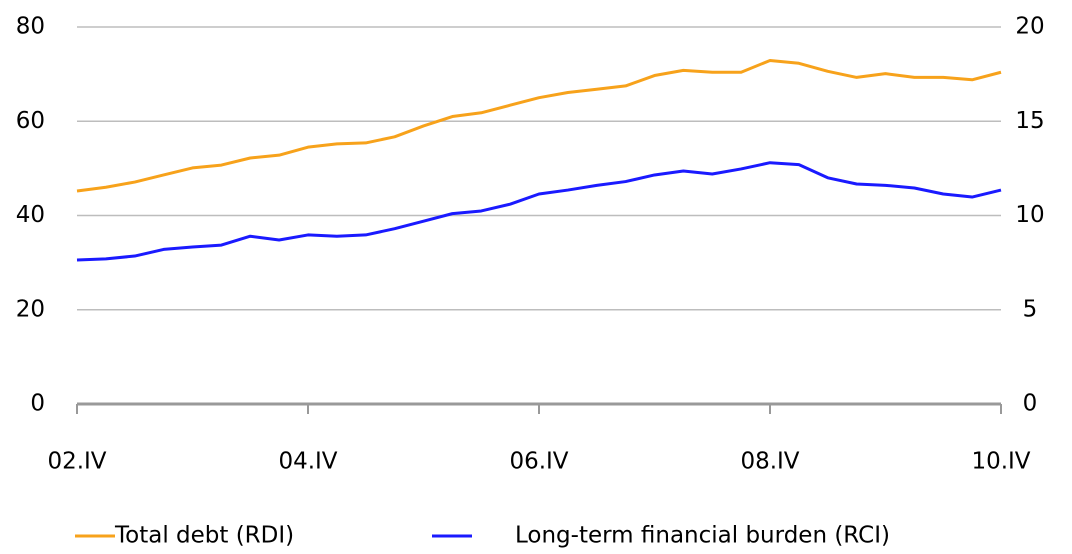 Image resolution: width=1072 pixels, height=554 pixels. I want to click on y2-tick-label: 10, so click(1029, 215).